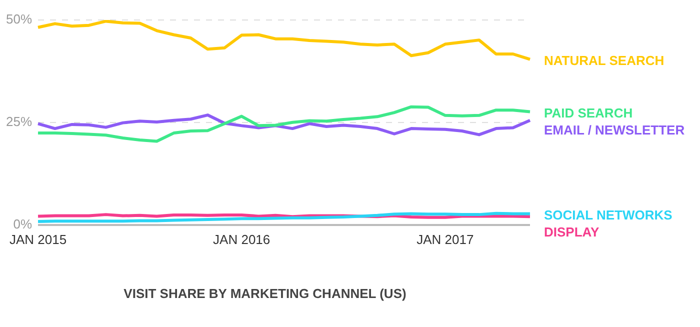 The image size is (700, 327). What do you see at coordinates (241, 240) in the screenshot?
I see `x-tick-label: JAN 2016` at bounding box center [241, 240].